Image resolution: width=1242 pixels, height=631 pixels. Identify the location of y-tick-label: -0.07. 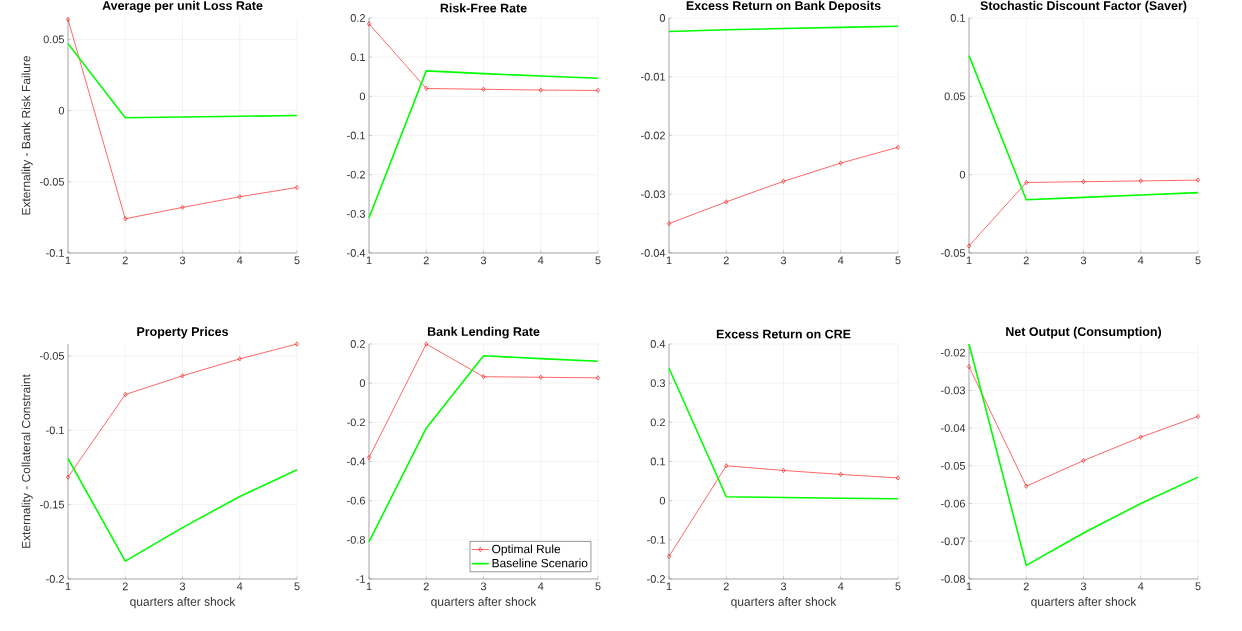
(953, 541).